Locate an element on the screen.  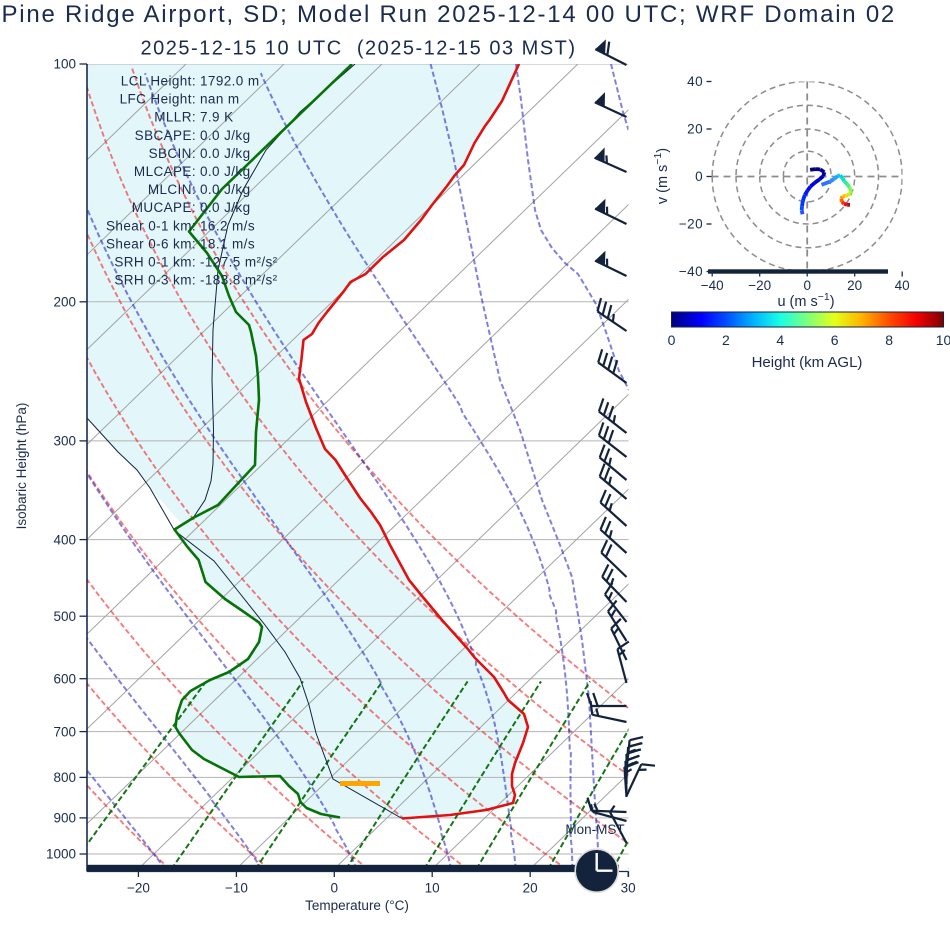
svg-text: SBCAPE: is located at coordinates (165, 135).